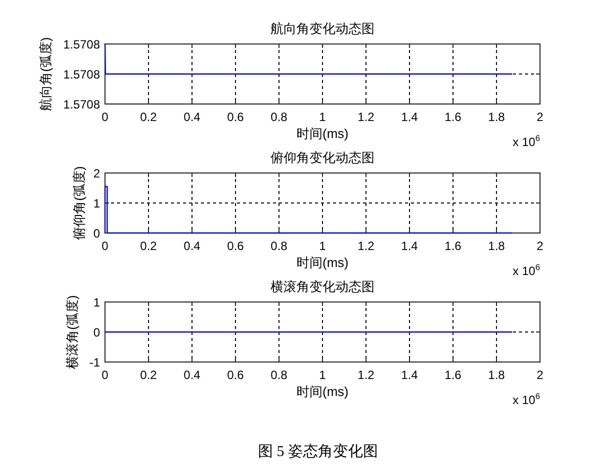 This screenshot has height=472, width=613. Describe the element at coordinates (96, 173) in the screenshot. I see `y-tick-label: 2` at that location.